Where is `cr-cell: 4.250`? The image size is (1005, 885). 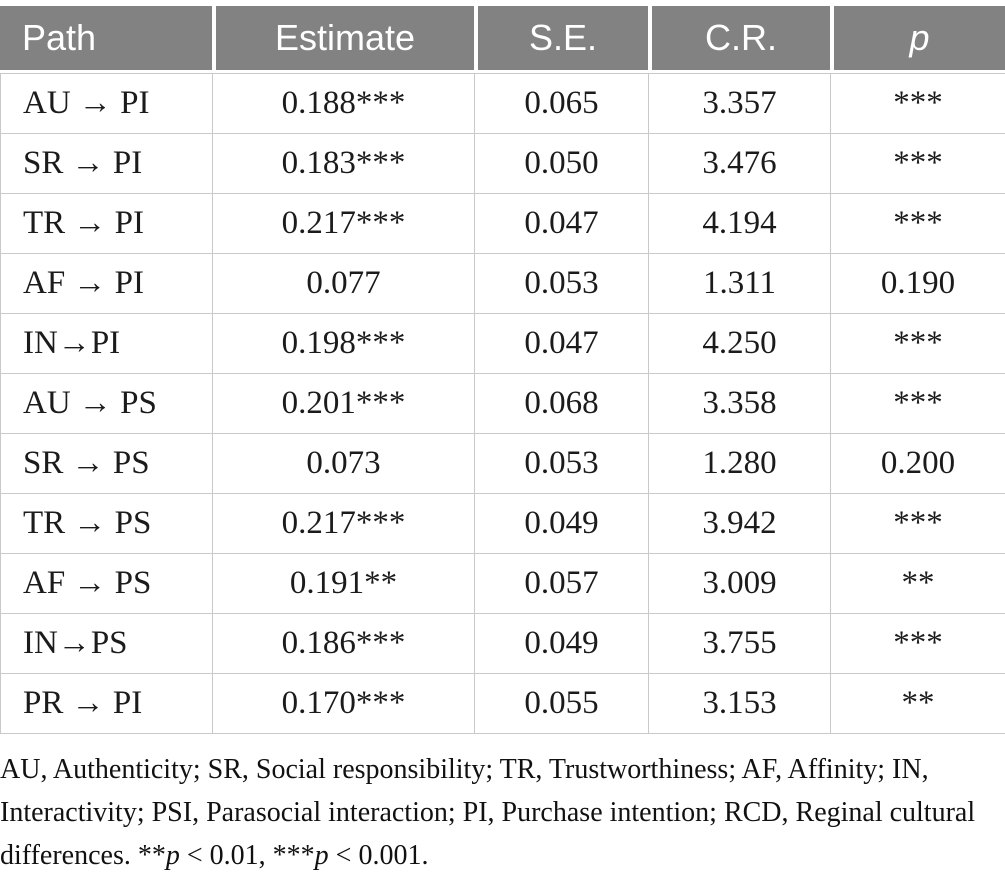
cr-cell: 4.250 is located at coordinates (739, 343).